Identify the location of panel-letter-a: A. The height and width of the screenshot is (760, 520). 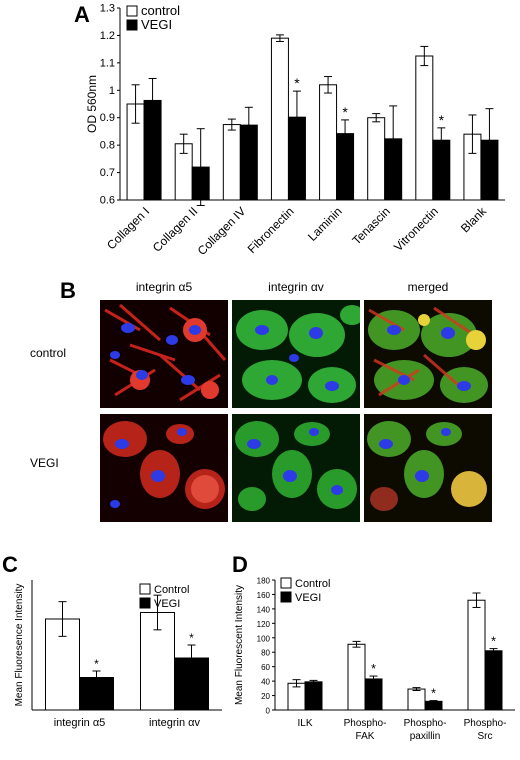
(82, 14).